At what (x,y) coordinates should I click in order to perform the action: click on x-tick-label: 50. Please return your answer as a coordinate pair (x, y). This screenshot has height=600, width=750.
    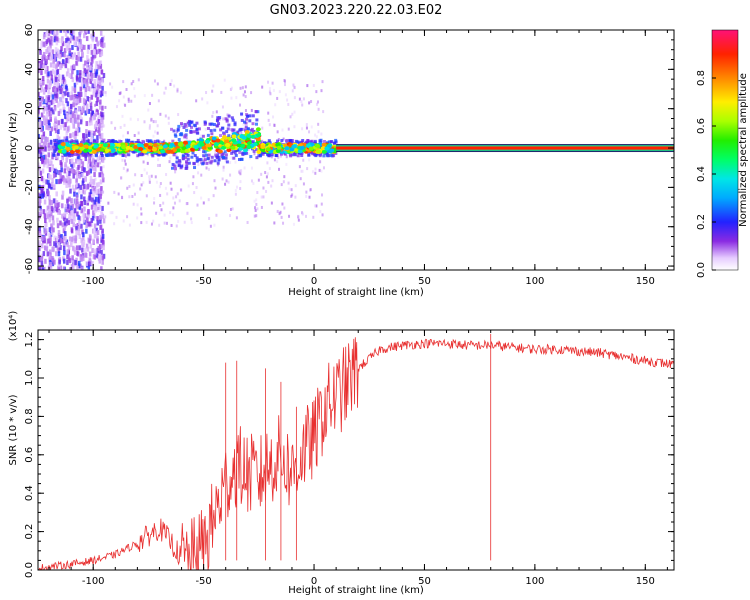
    Looking at the image, I should click on (424, 581).